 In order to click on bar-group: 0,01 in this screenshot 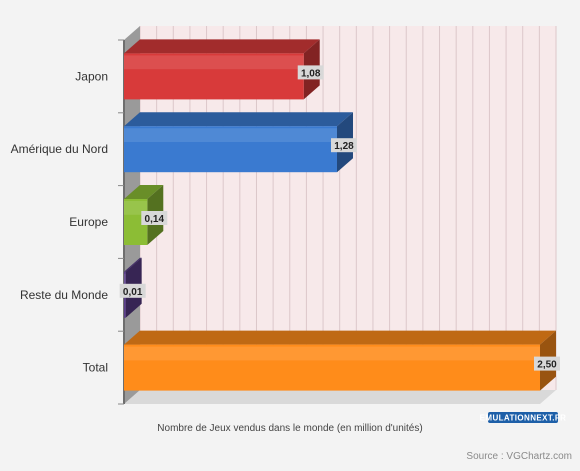, I will do `click(132, 287)`.